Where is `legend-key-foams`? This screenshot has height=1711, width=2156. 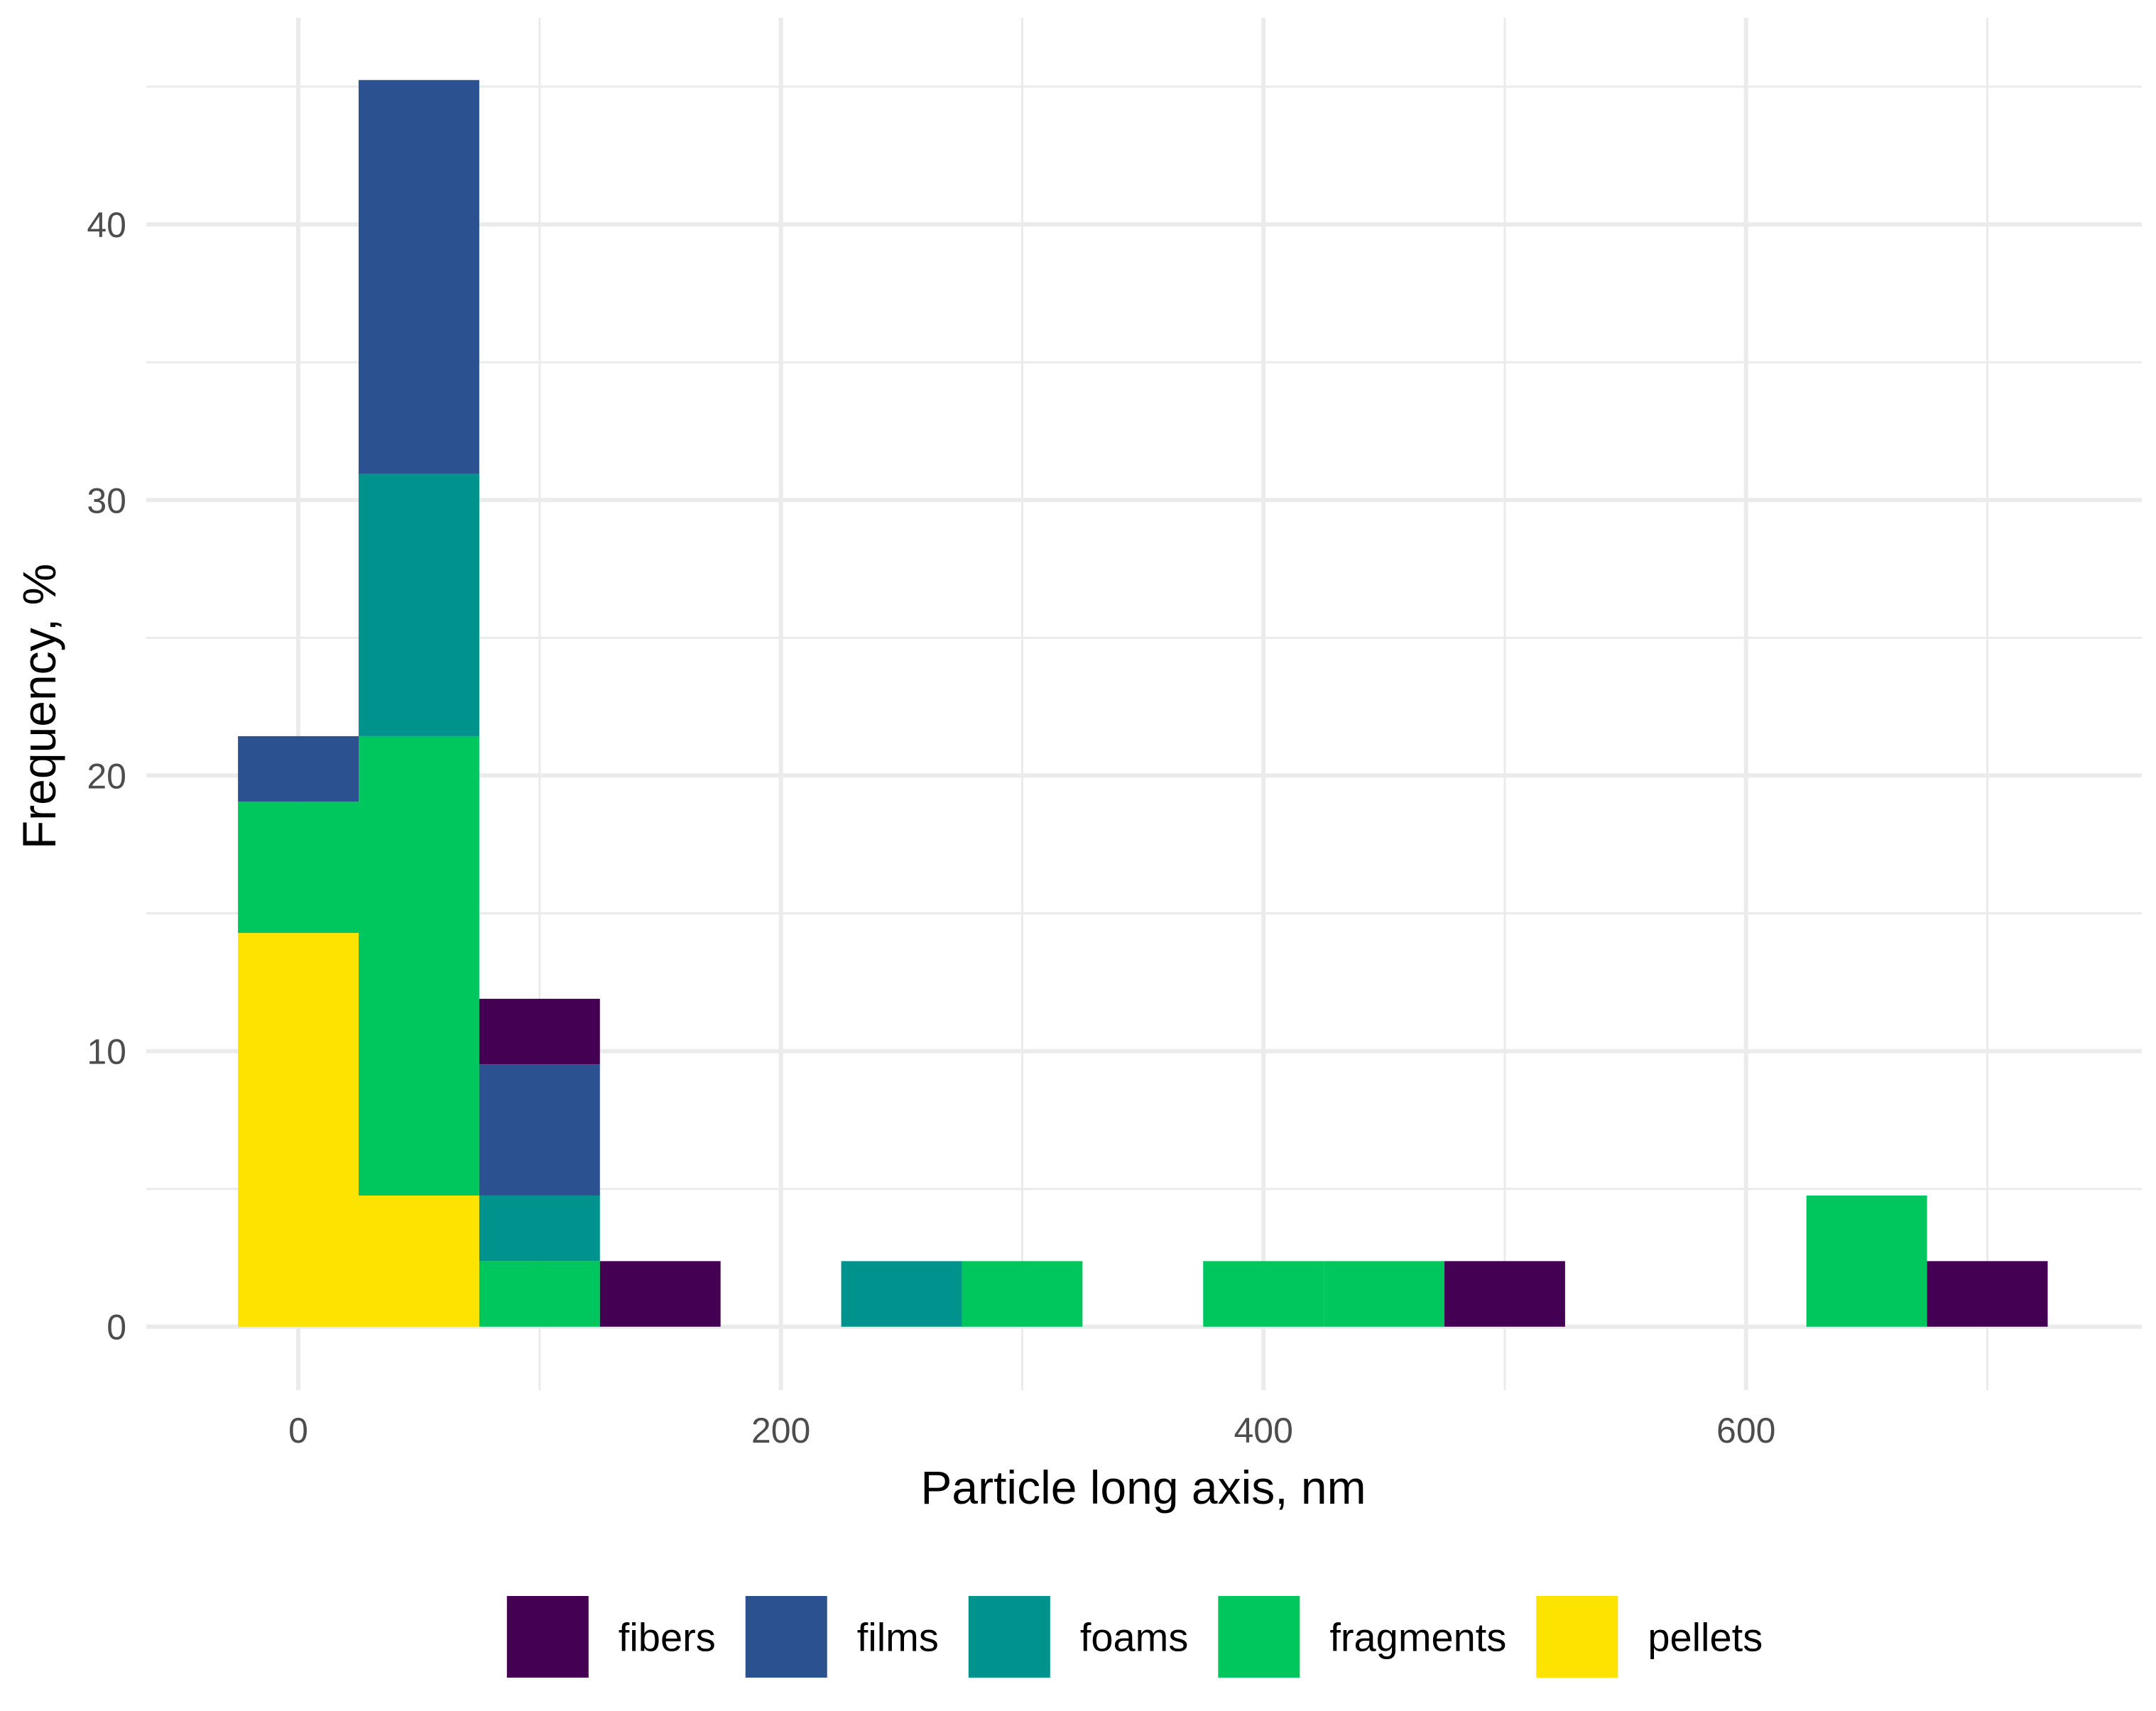
legend-key-foams is located at coordinates (1009, 1637).